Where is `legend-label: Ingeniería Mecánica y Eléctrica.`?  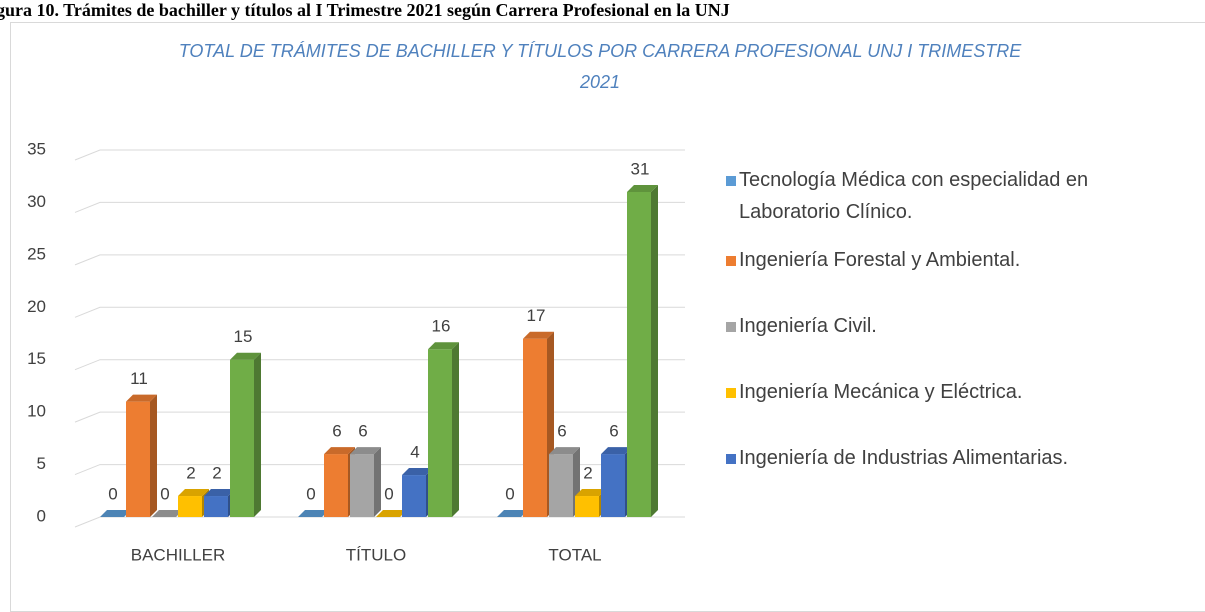 legend-label: Ingeniería Mecánica y Eléctrica. is located at coordinates (881, 392).